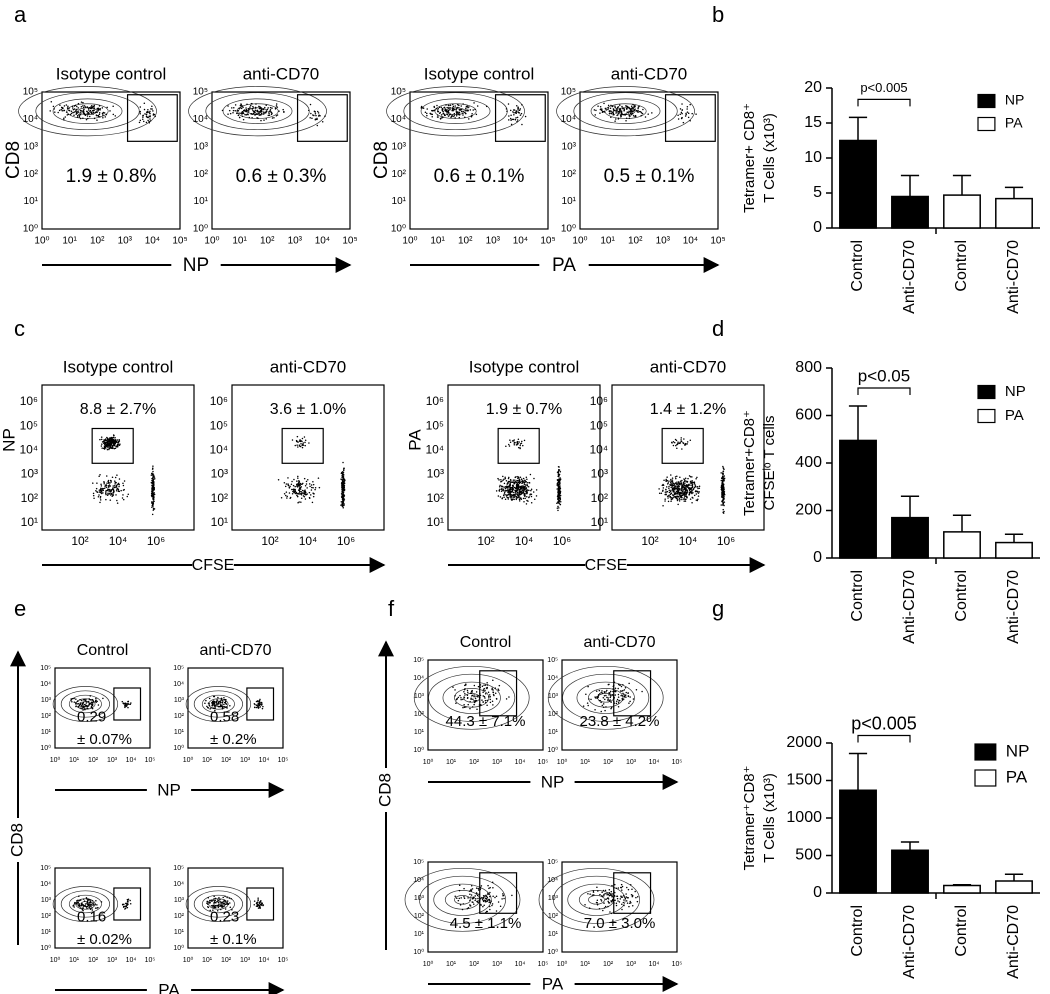  What do you see at coordinates (1014, 213) in the screenshot?
I see `bar` at bounding box center [1014, 213].